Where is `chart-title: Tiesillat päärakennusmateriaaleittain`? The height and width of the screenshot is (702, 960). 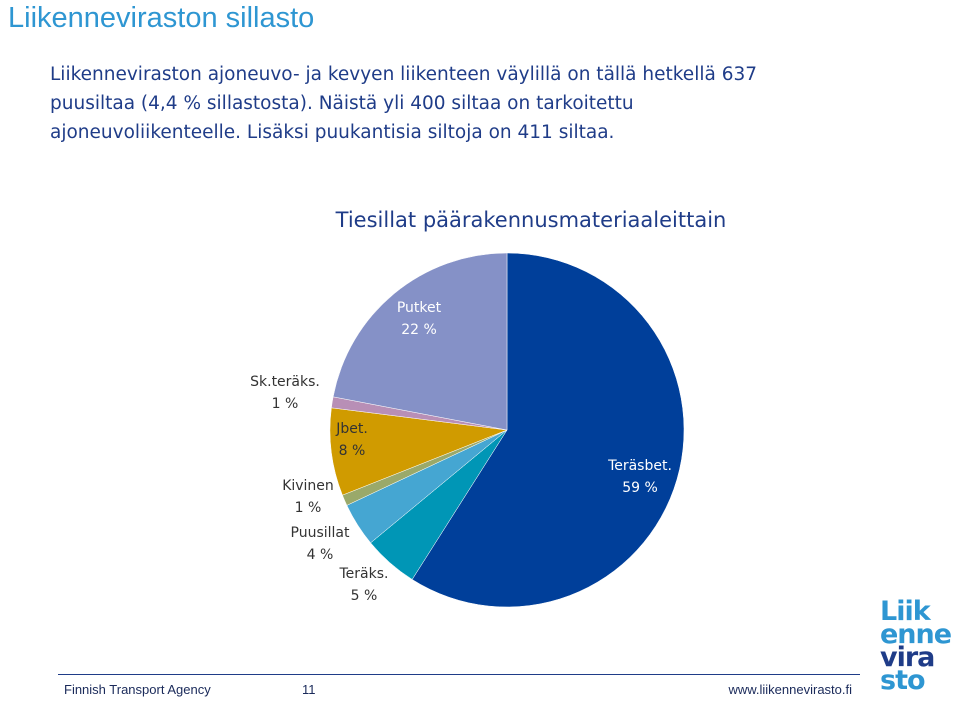 chart-title: Tiesillat päärakennusmateriaaleittain is located at coordinates (531, 220).